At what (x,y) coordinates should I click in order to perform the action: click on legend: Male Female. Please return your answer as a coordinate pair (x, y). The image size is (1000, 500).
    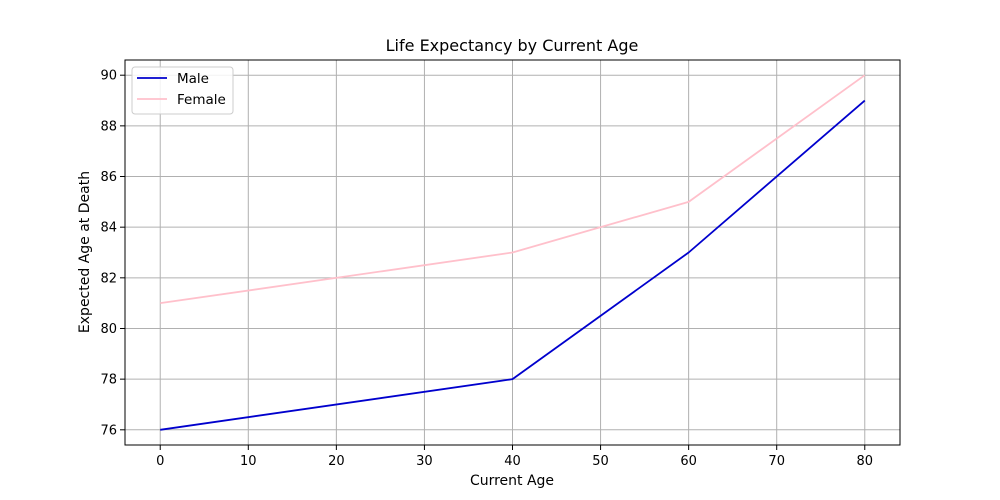
    Looking at the image, I should click on (182, 90).